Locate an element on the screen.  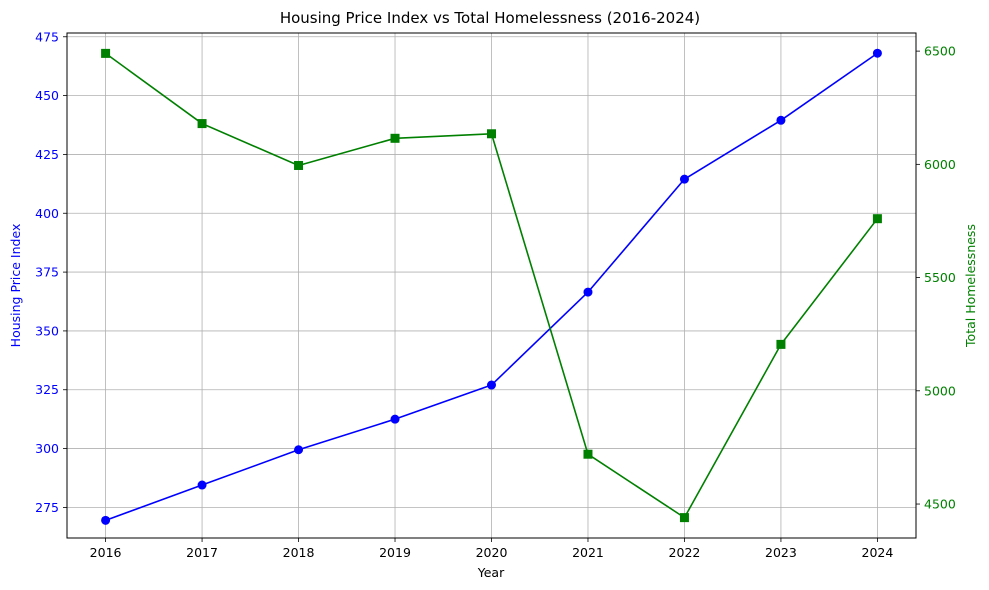
left-y-tick-label: 475 is located at coordinates (47, 36).